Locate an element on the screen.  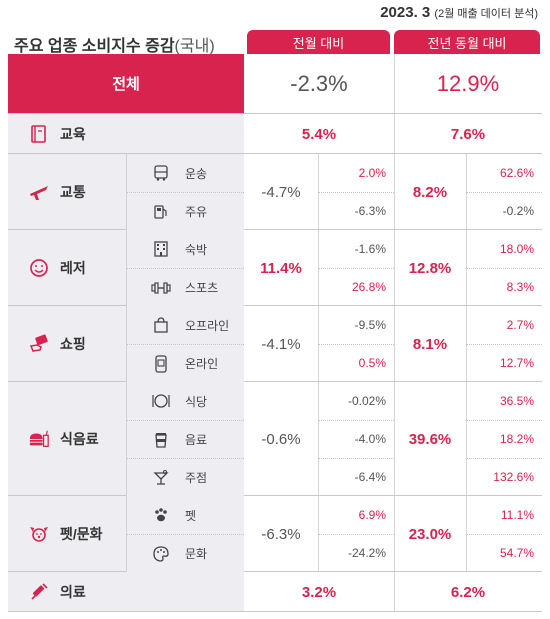
shopping-sub-2: 온라인 is located at coordinates (185, 363).